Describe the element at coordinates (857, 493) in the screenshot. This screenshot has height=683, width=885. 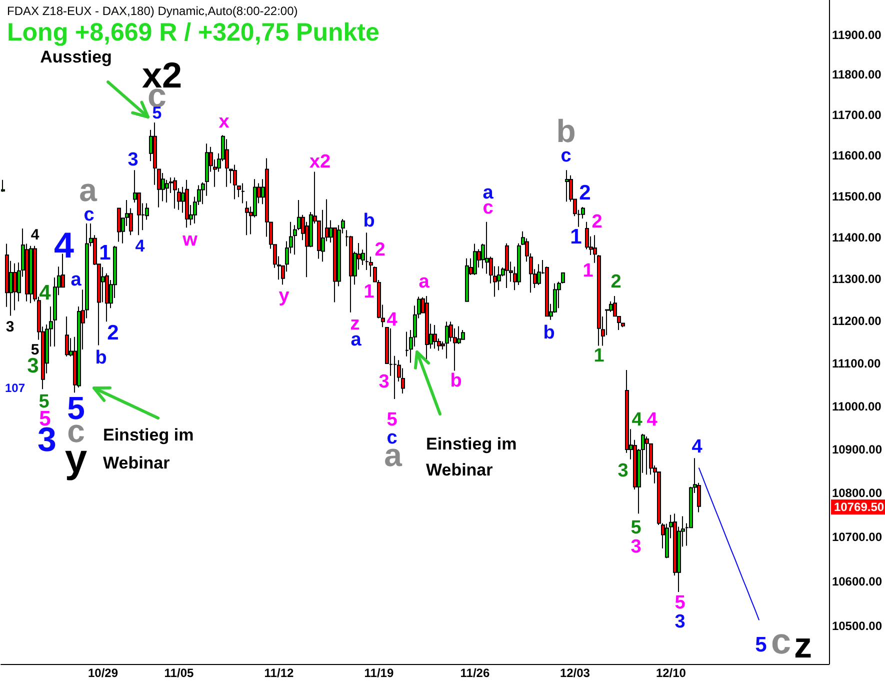
I see `y-tick-label: 10800.00` at that location.